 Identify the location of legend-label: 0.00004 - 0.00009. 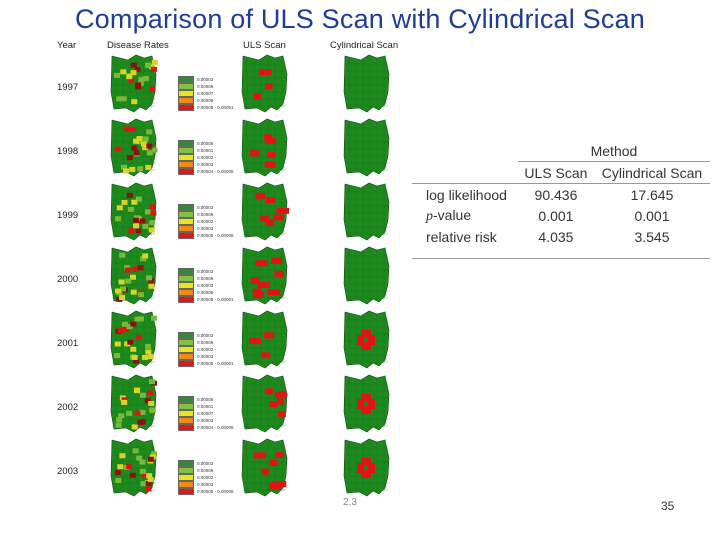
(215, 427).